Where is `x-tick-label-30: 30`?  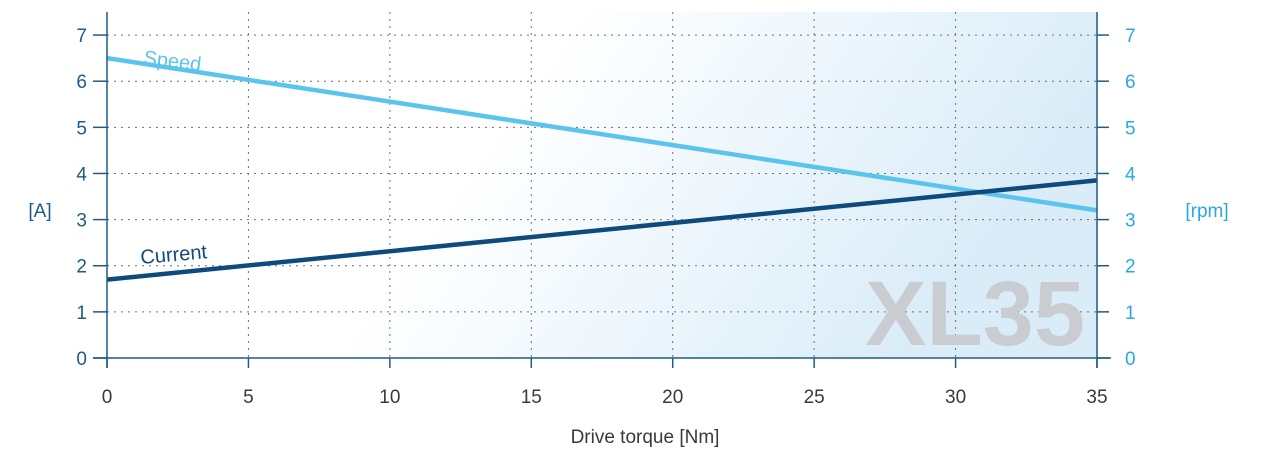
x-tick-label-30: 30 is located at coordinates (955, 397).